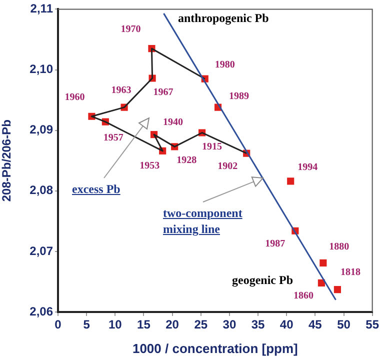 This screenshot has height=357, width=381. I want to click on annotation: 1915, so click(212, 146).